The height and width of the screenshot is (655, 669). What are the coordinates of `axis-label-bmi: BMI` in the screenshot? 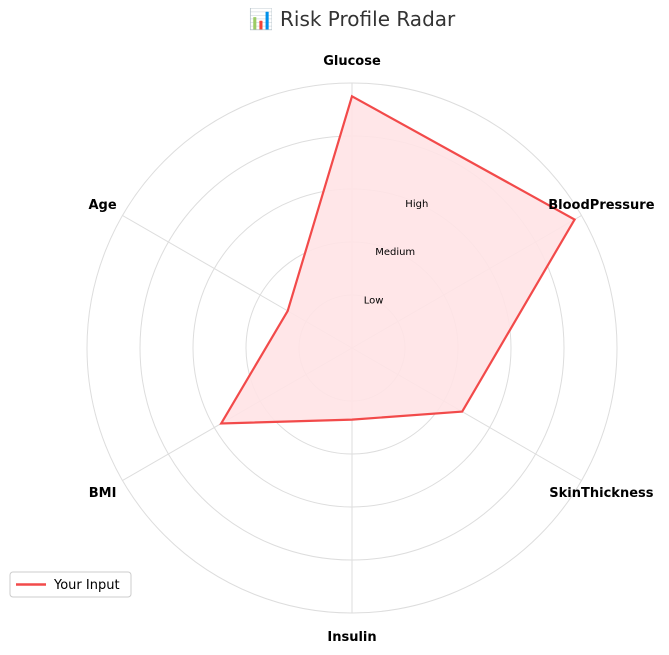 It's located at (103, 493).